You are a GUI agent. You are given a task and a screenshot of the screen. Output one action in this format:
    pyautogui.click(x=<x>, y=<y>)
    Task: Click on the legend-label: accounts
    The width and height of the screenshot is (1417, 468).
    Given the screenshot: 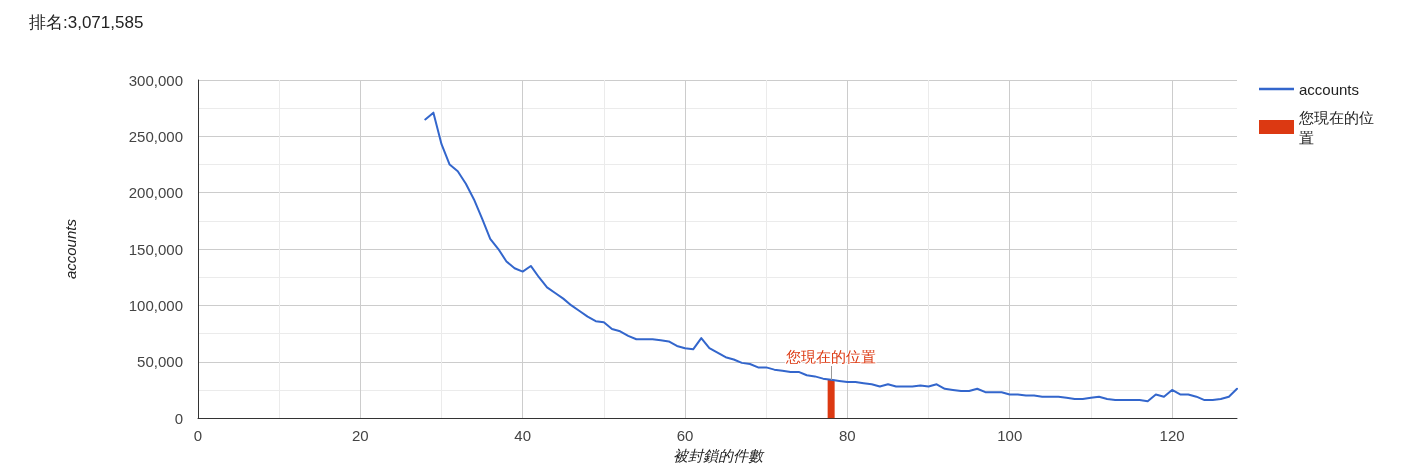 What is the action you would take?
    pyautogui.click(x=1329, y=89)
    